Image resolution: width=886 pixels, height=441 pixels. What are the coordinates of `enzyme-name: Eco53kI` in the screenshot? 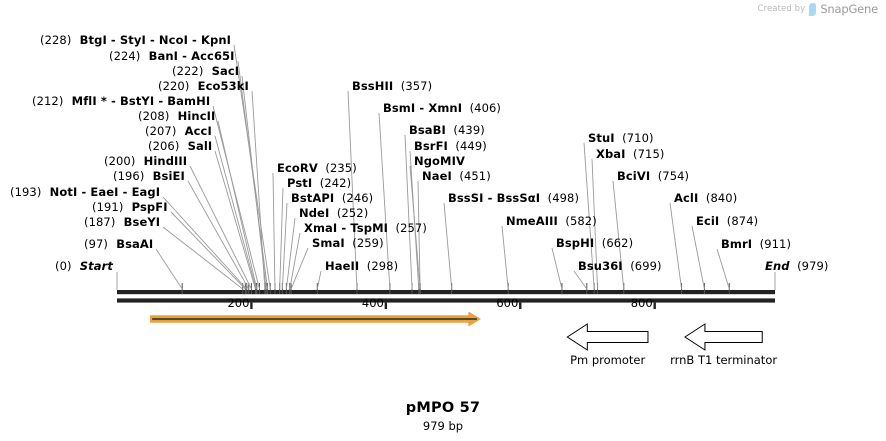 It's located at (219, 86).